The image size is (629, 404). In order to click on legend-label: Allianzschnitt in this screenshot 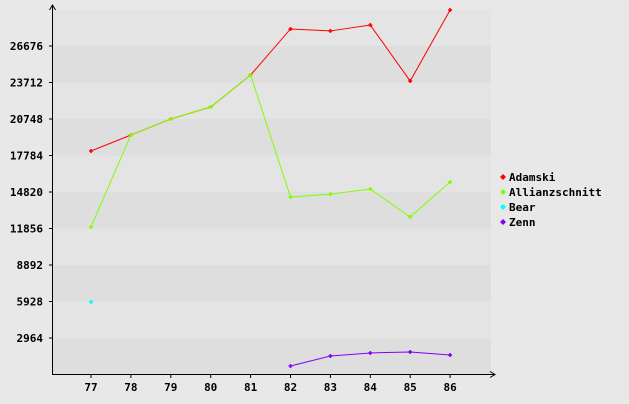, I will do `click(555, 192)`.